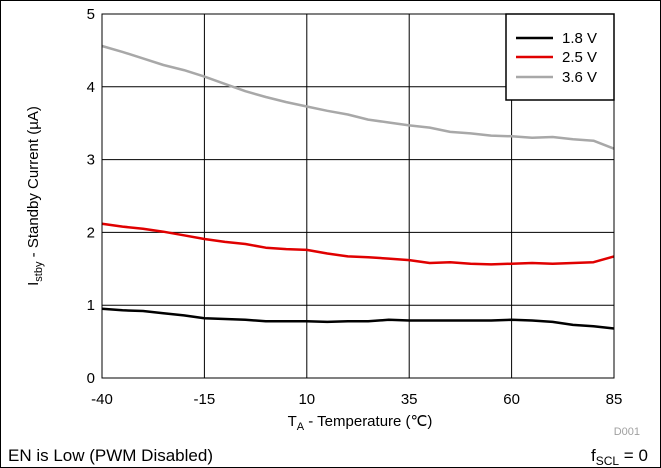 The image size is (661, 468). I want to click on legend-label-1-8v: 1.8 V, so click(579, 38).